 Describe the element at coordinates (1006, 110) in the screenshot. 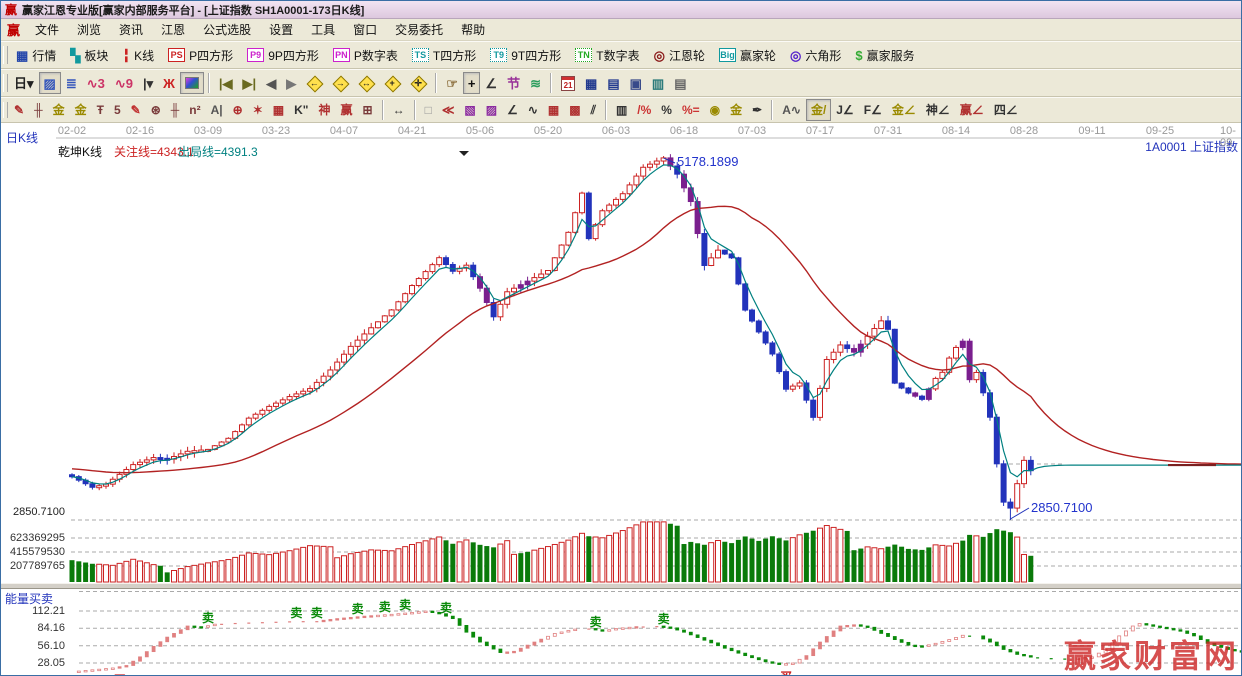

I see `tool-four-angle-button: 四∠` at that location.